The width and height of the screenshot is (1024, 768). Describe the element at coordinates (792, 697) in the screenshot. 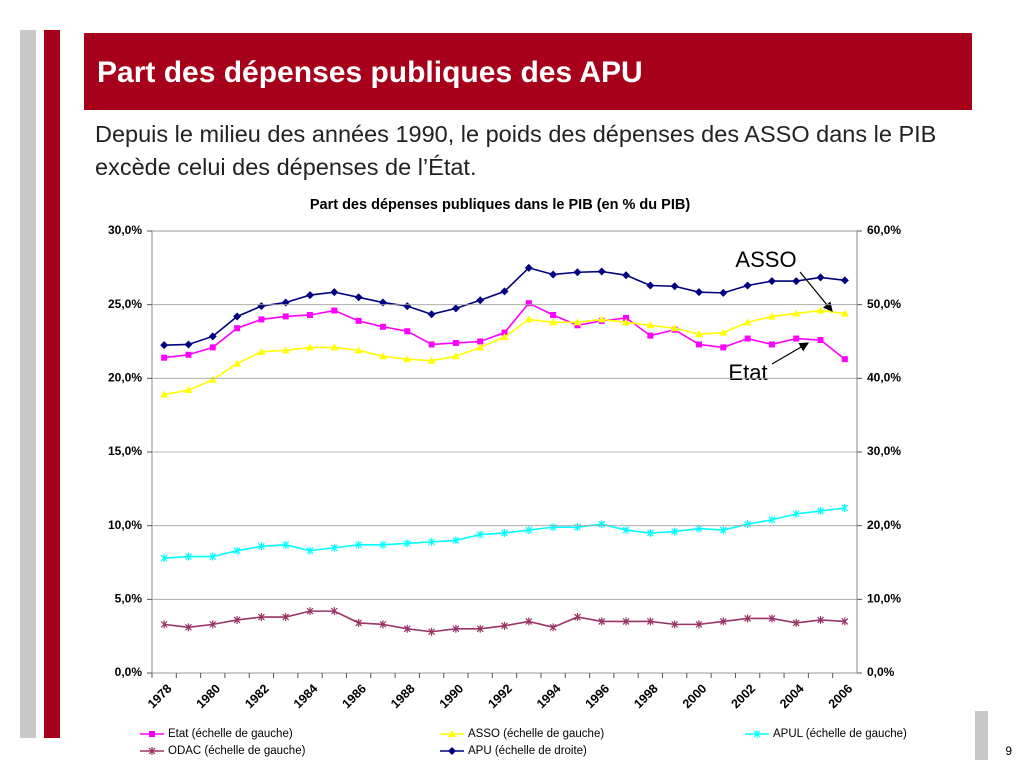

I see `x-tick-label: 2004` at that location.